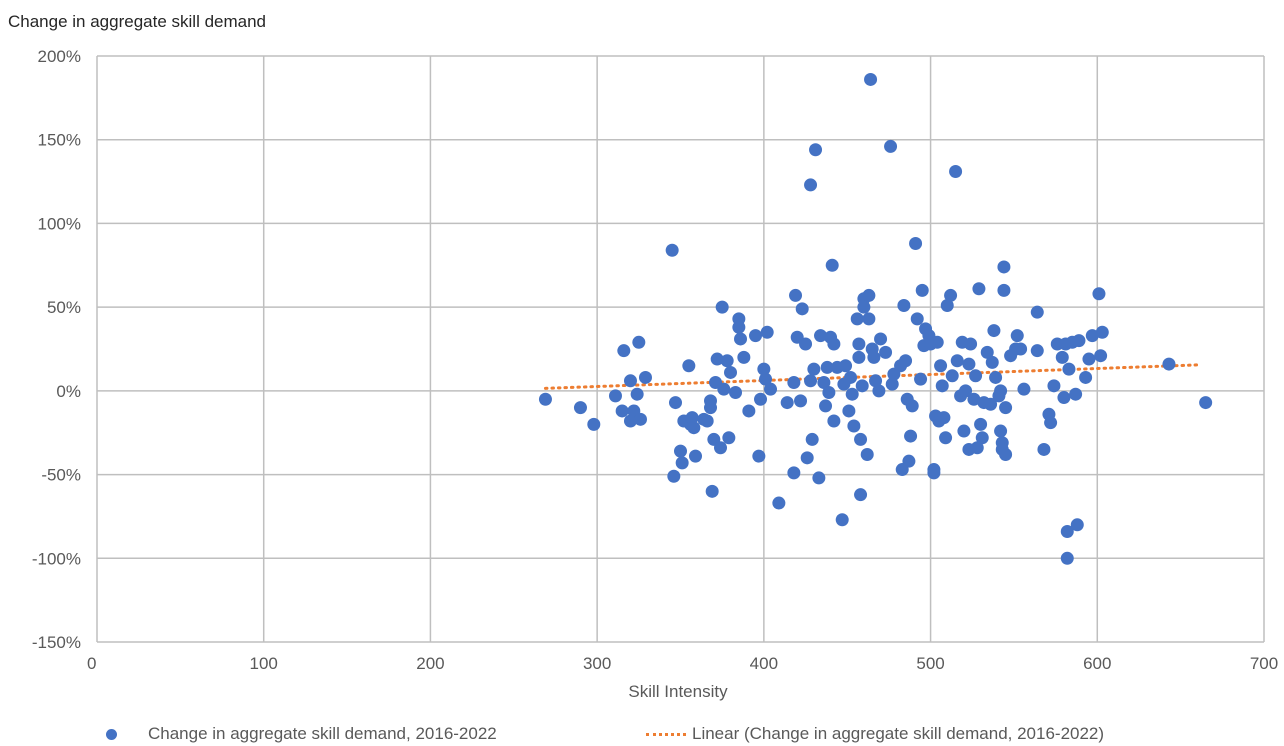  What do you see at coordinates (764, 663) in the screenshot?
I see `x-tick-label: 400` at bounding box center [764, 663].